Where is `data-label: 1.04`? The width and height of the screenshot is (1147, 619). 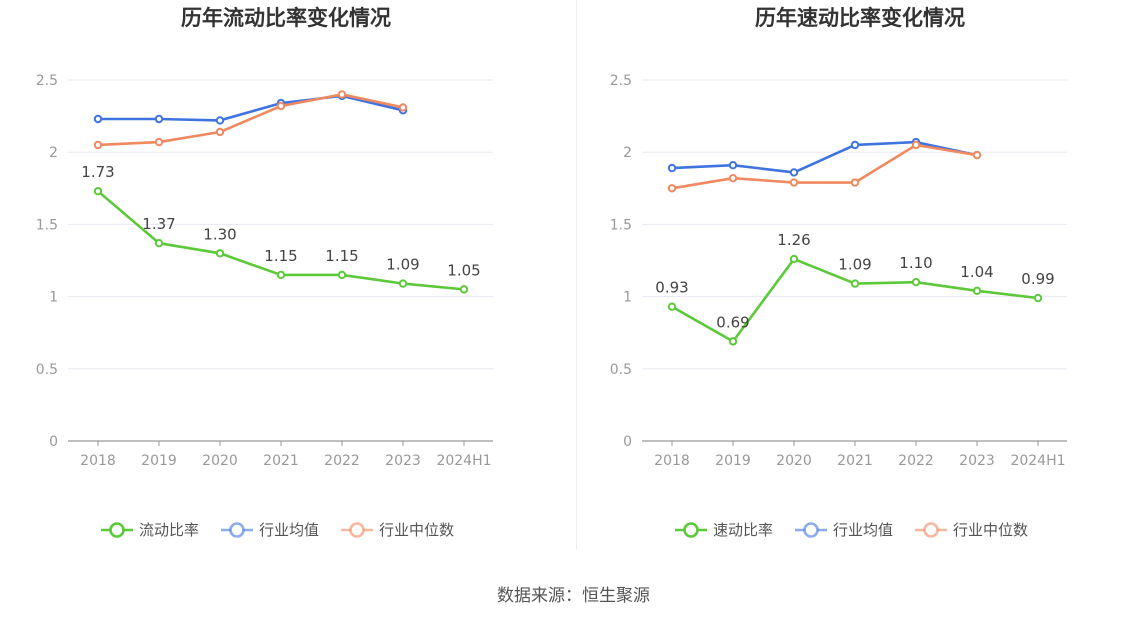 data-label: 1.04 is located at coordinates (976, 272).